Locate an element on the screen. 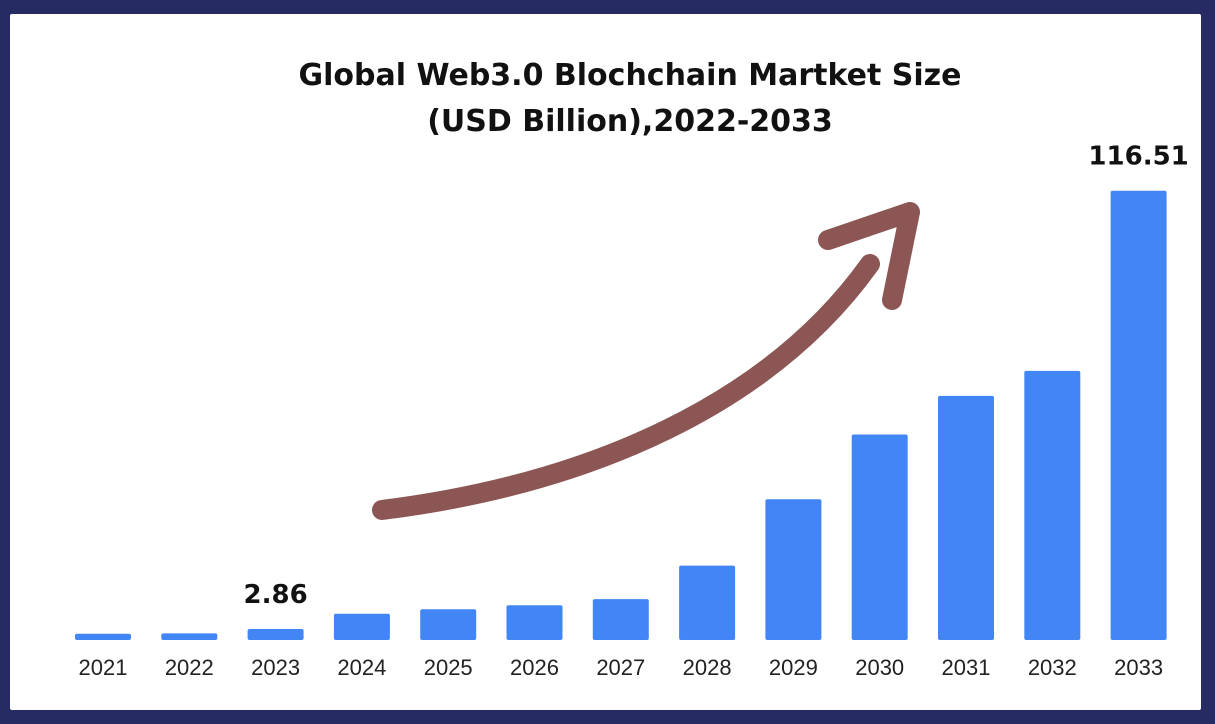 Image resolution: width=1215 pixels, height=724 pixels. bar-2029 is located at coordinates (793, 569).